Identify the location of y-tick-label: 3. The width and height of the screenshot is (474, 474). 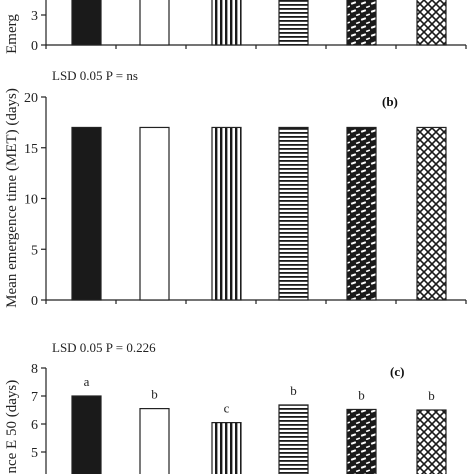
(34, 16).